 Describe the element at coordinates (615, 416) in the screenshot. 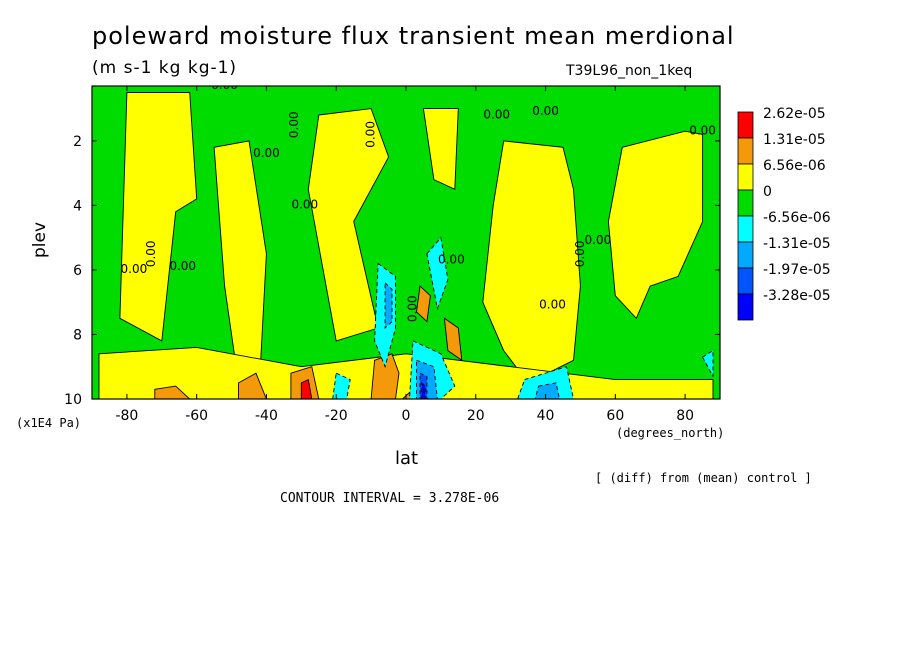

I see `x-tick-label: 60` at that location.